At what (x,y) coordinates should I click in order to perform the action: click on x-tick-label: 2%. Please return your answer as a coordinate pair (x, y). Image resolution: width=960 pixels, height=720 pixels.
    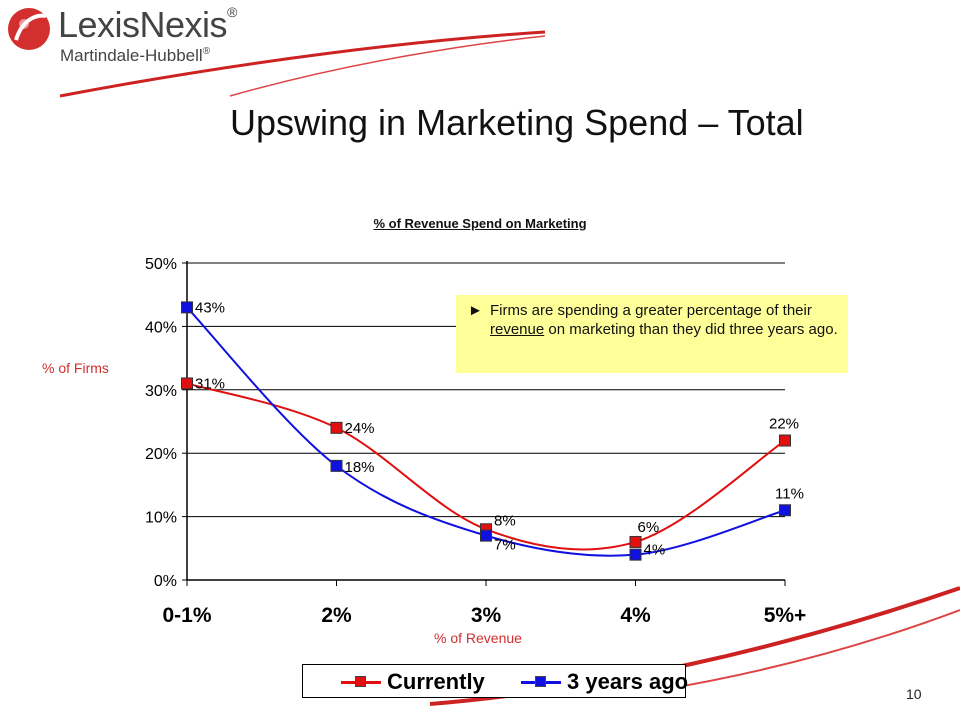
    Looking at the image, I should click on (336, 615).